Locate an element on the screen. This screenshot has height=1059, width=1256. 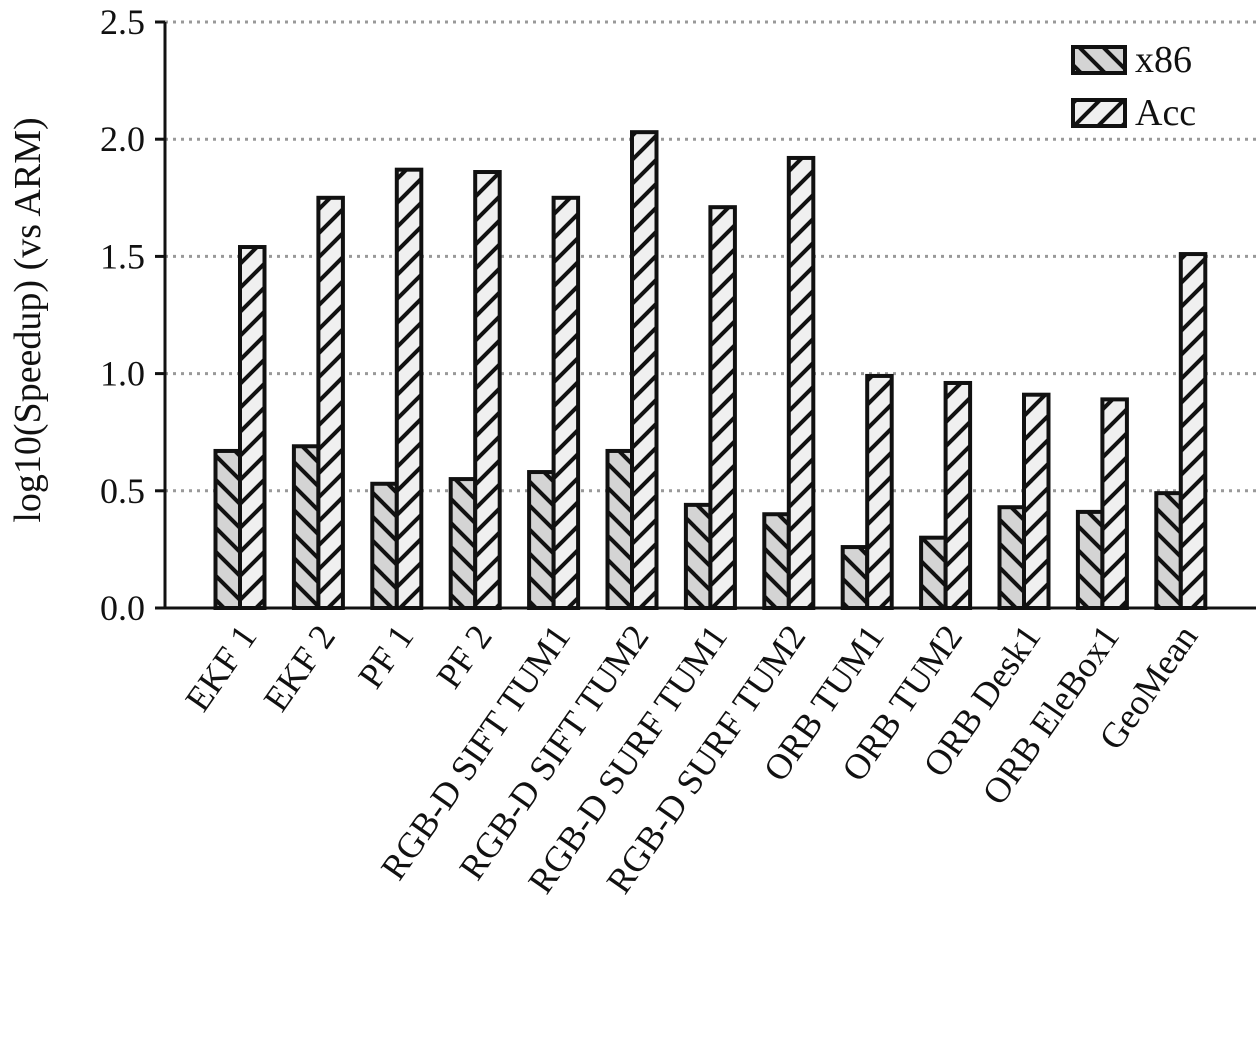
x-tick-label: EKF 2 is located at coordinates (299, 668).